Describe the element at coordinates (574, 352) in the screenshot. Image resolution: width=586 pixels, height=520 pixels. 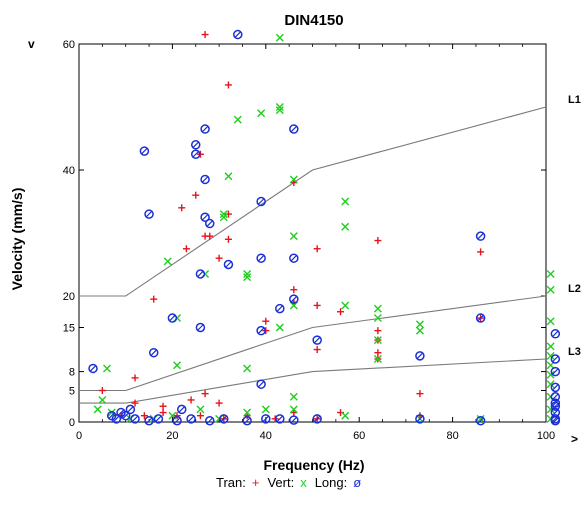
I see `reference-line-label: L3` at that location.